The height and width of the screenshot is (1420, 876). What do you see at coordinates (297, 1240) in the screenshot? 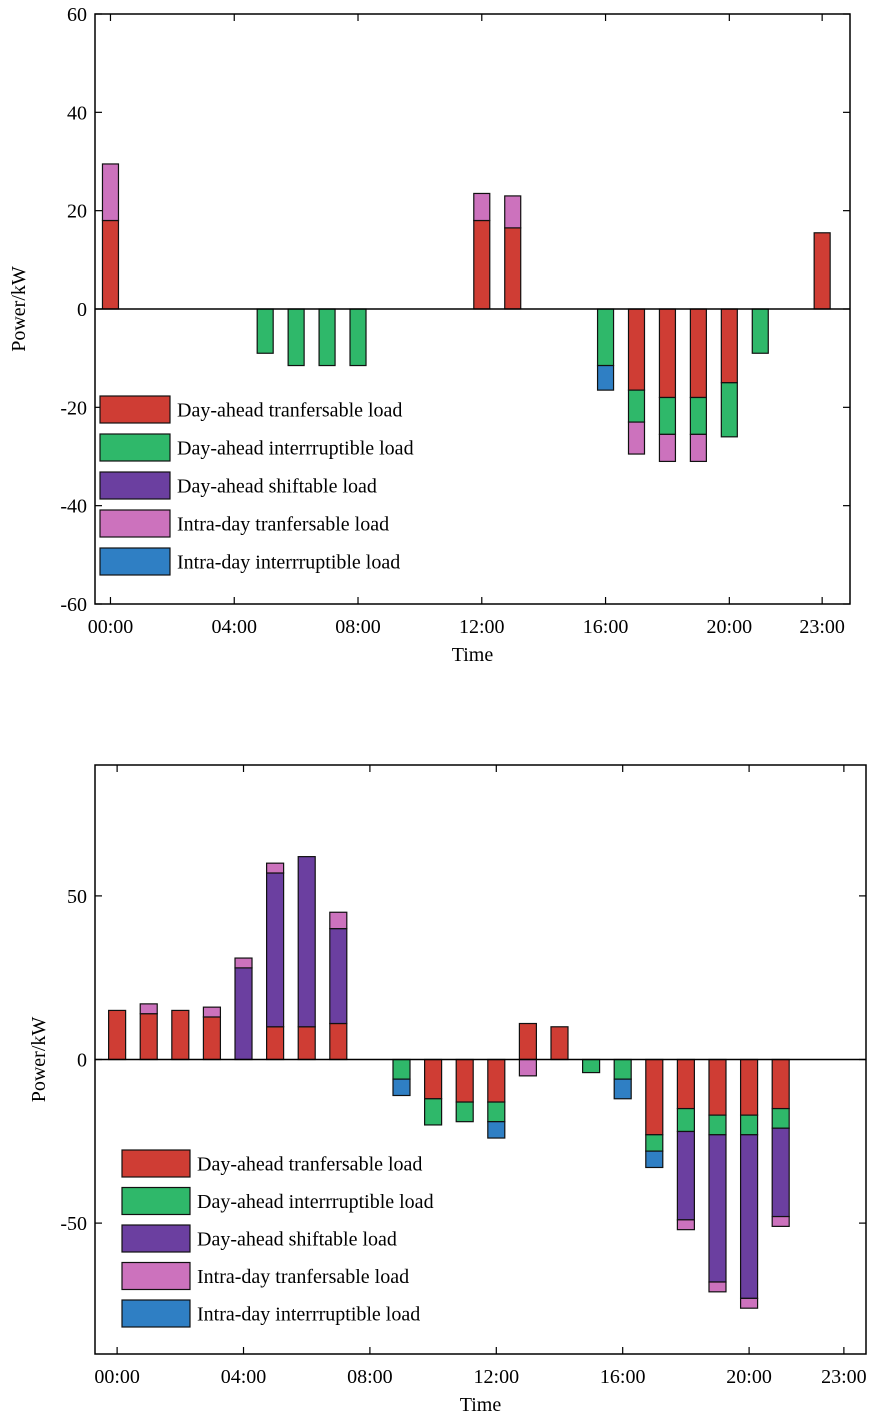
I see `legend-label-day-ahead-shiftable-load: Day-ahead shiftable load` at bounding box center [297, 1240].